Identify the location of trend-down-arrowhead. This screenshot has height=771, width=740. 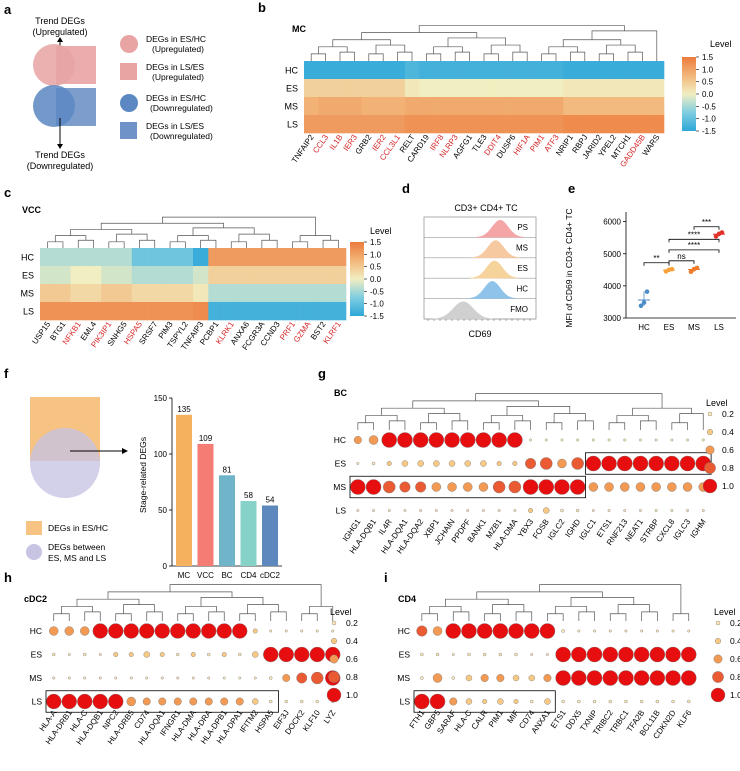
(60, 146).